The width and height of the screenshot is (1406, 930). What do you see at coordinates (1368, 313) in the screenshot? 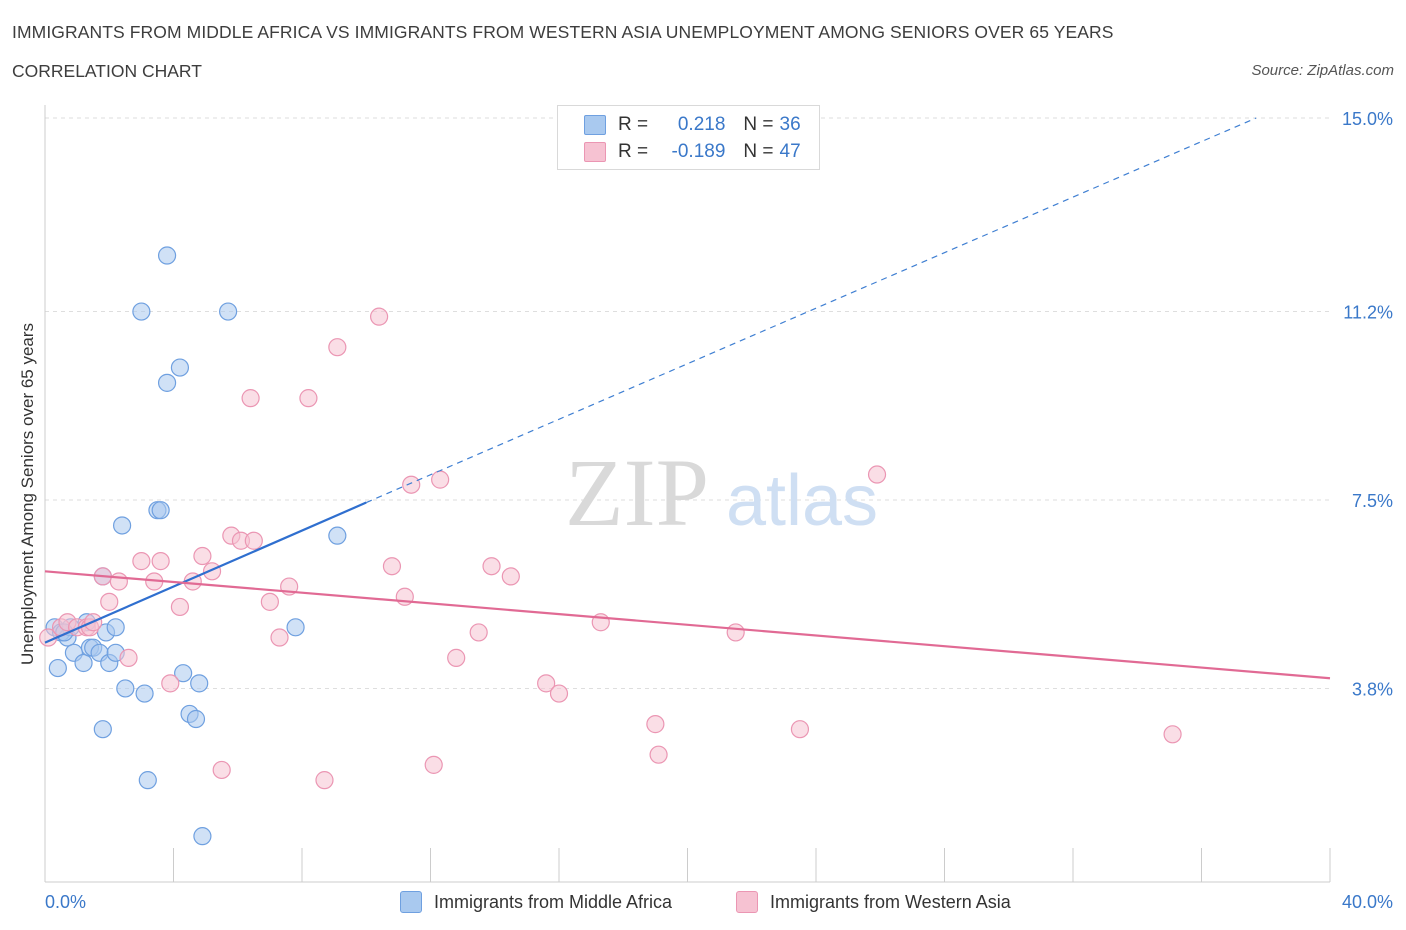
I see `y-tick-label: 11.2%` at bounding box center [1368, 313].